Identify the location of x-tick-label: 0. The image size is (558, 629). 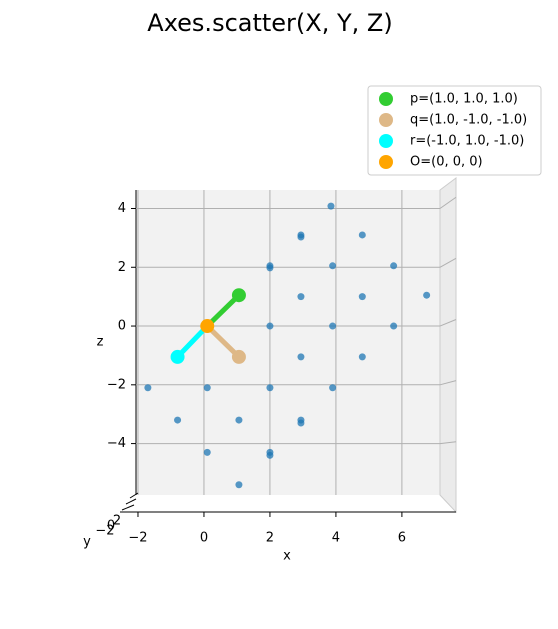
(204, 538).